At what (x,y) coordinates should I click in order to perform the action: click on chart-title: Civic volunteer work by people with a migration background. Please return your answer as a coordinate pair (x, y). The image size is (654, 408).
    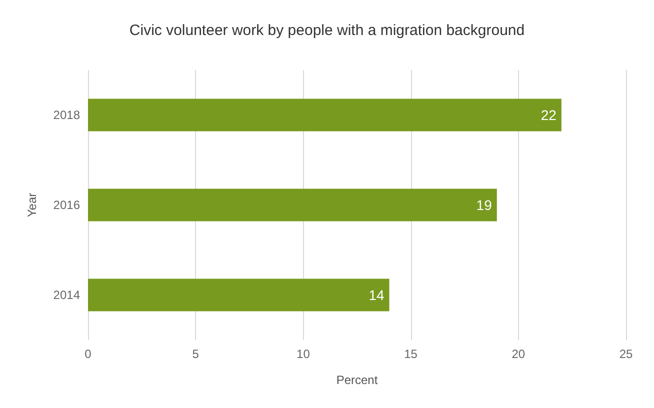
    Looking at the image, I should click on (327, 30).